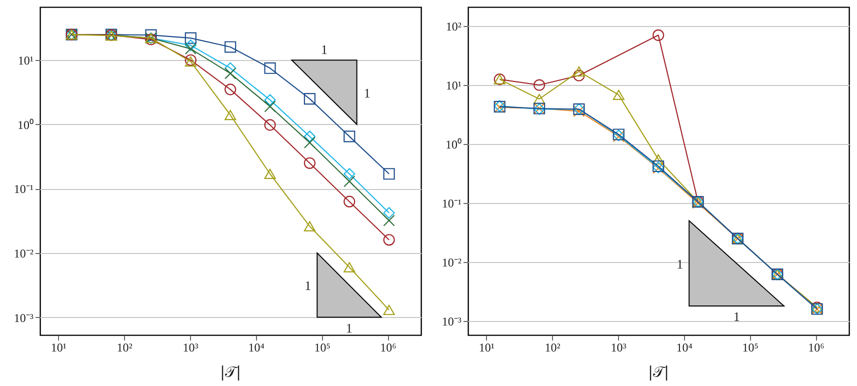  Describe the element at coordinates (454, 27) in the screenshot. I see `y-tick-label: 10²` at that location.